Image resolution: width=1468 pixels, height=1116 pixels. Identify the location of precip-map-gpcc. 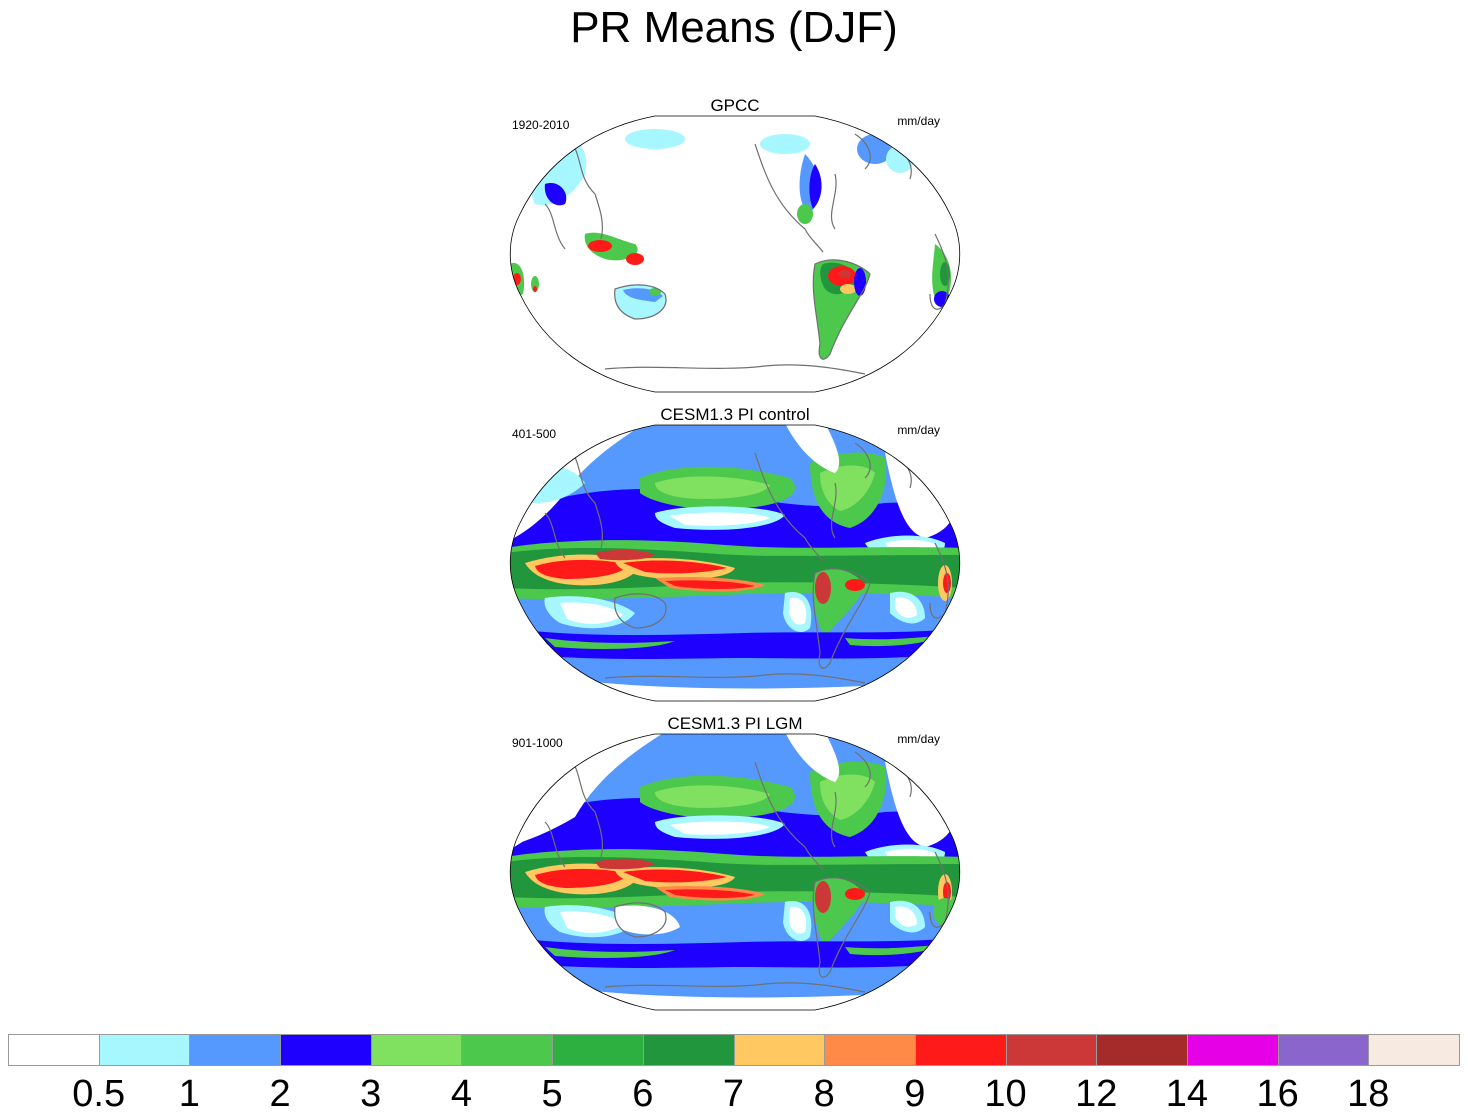
(735, 254).